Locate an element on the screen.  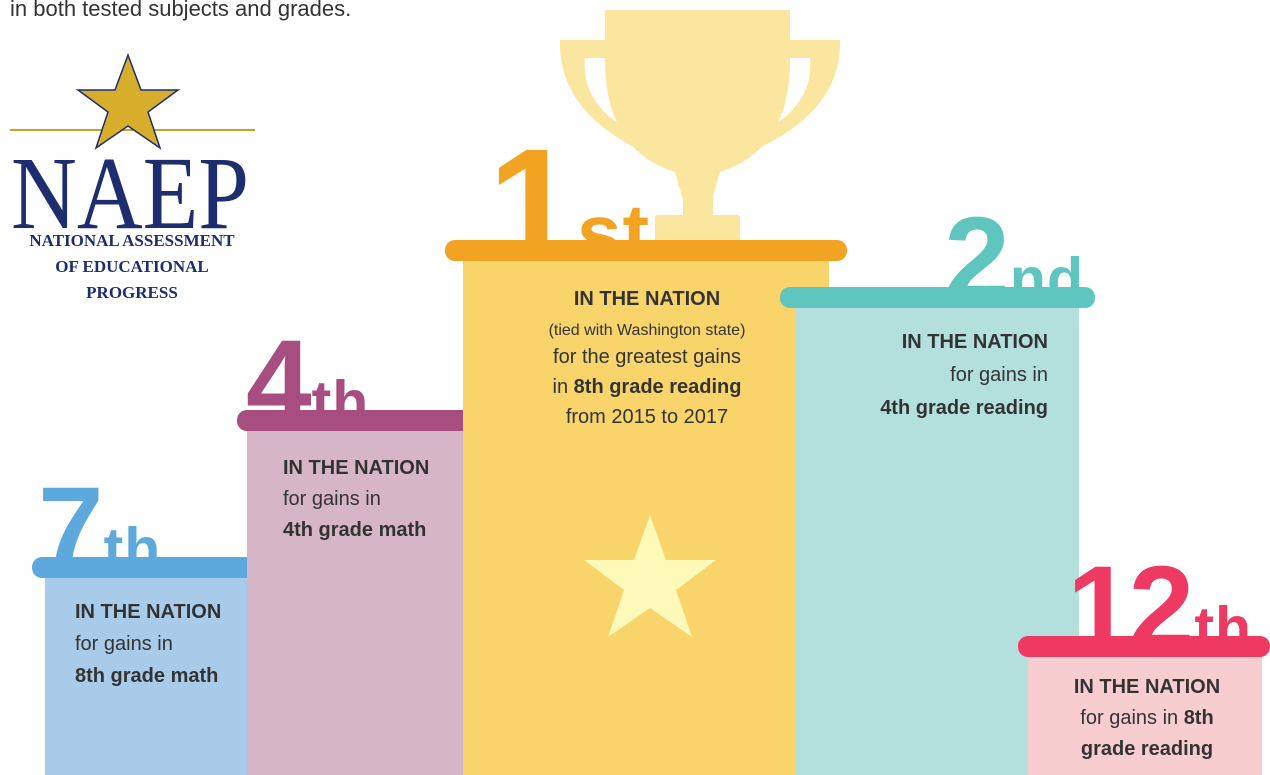
logo-line: PROGRESS is located at coordinates (132, 292).